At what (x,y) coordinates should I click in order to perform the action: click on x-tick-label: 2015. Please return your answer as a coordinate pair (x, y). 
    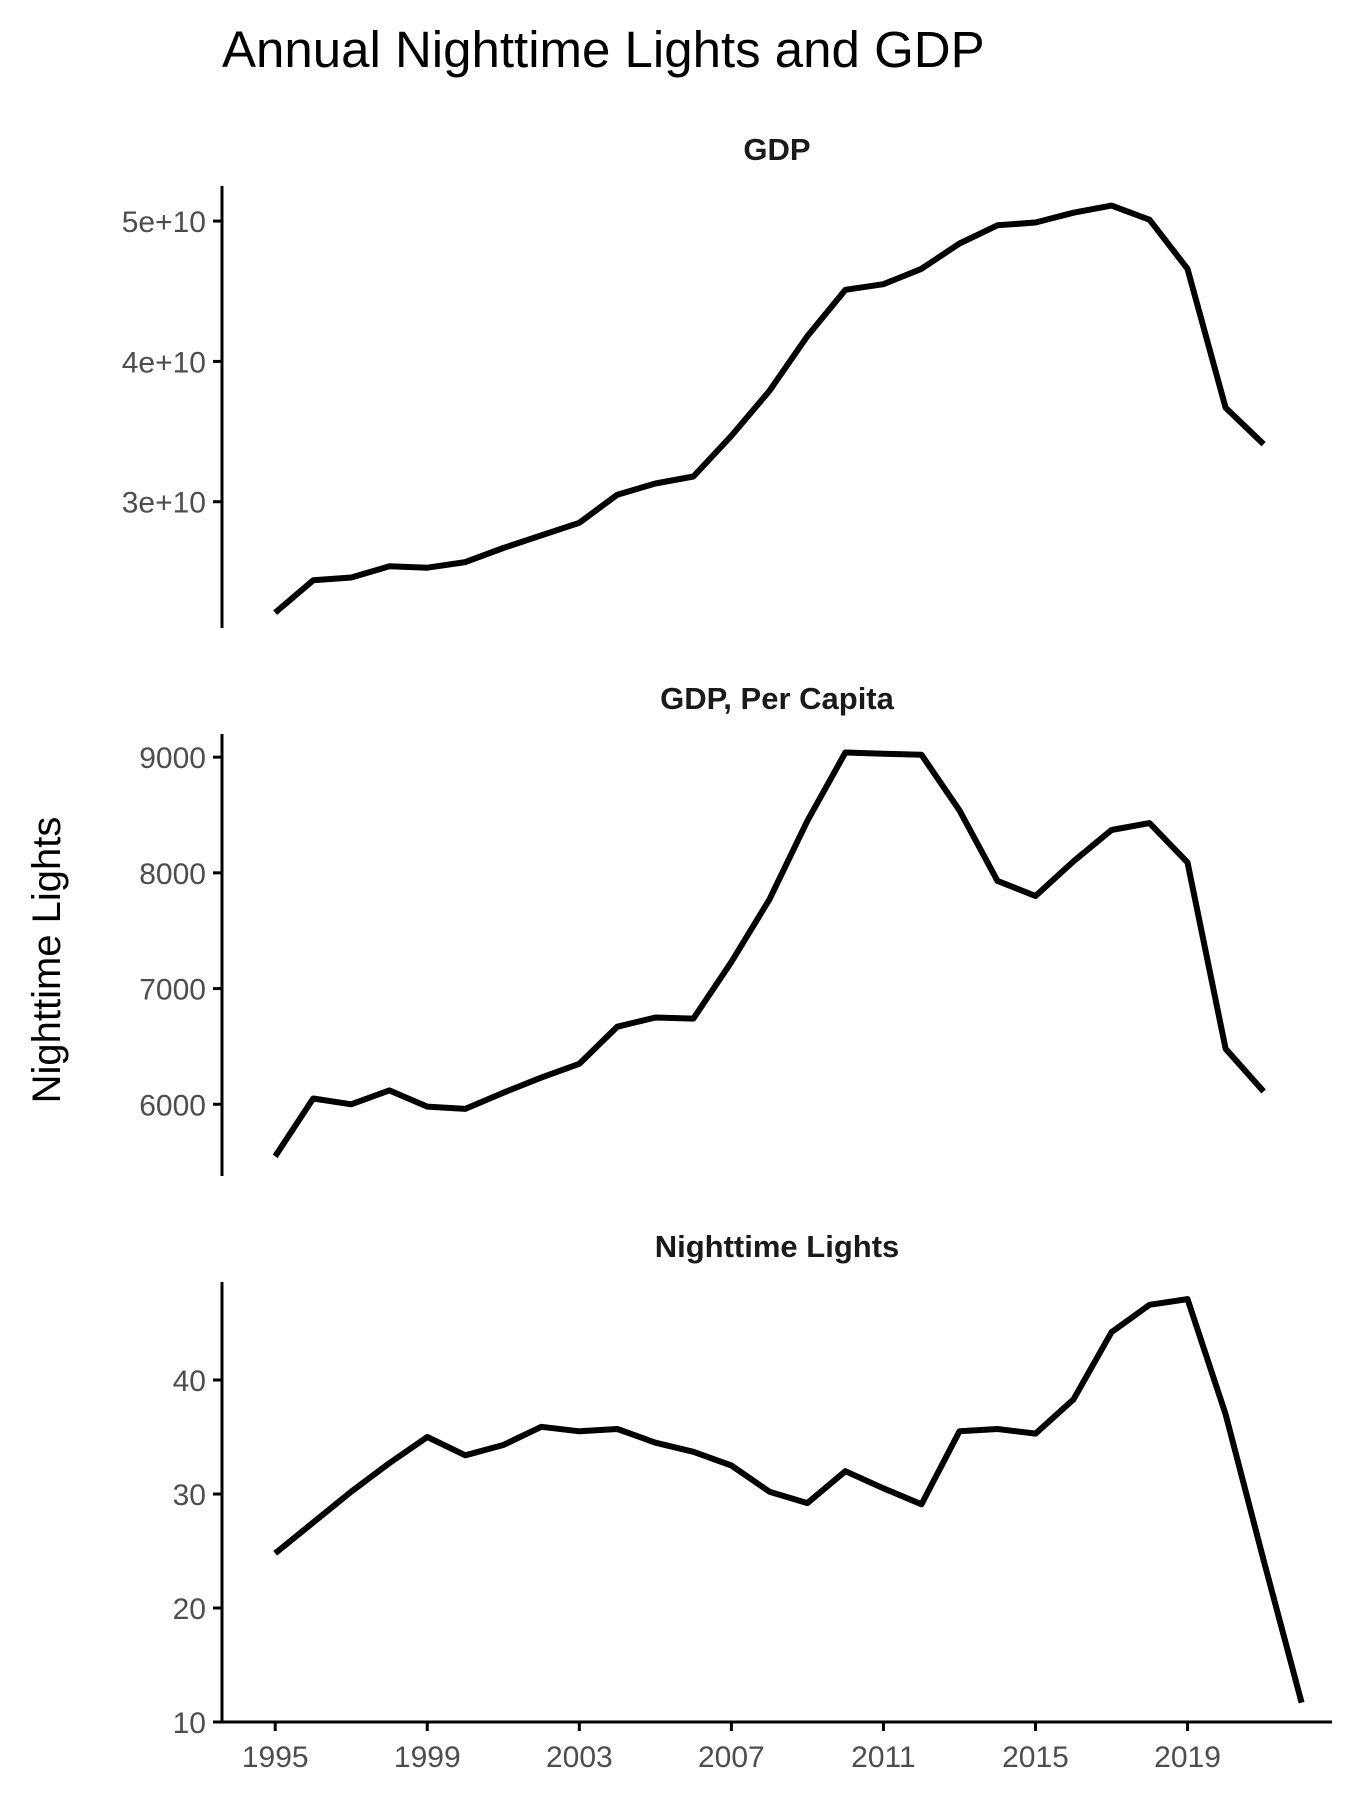
    Looking at the image, I should click on (1035, 1757).